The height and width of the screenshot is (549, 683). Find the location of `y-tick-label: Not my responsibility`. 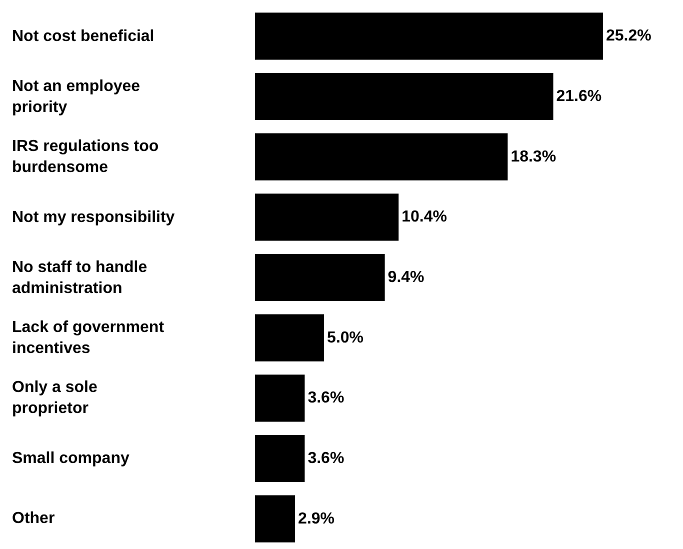

y-tick-label: Not my responsibility is located at coordinates (93, 217).